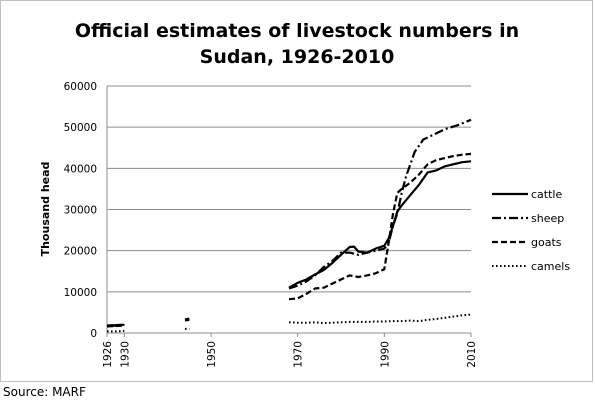 The height and width of the screenshot is (403, 595). Describe the element at coordinates (45, 209) in the screenshot. I see `y-axis-label: Thousand head` at that location.